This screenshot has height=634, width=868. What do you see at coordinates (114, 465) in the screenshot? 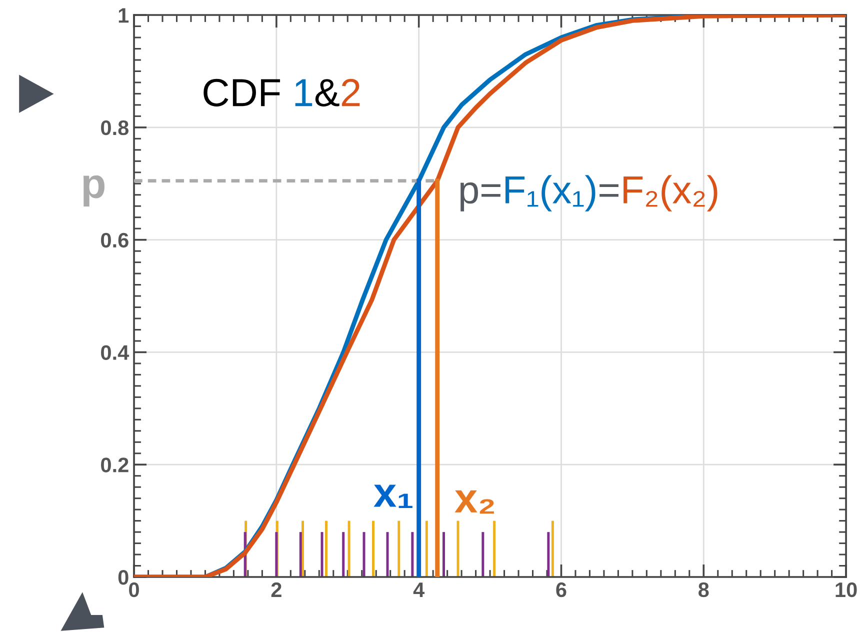
I see `y-tick-label: 0.2` at bounding box center [114, 465].